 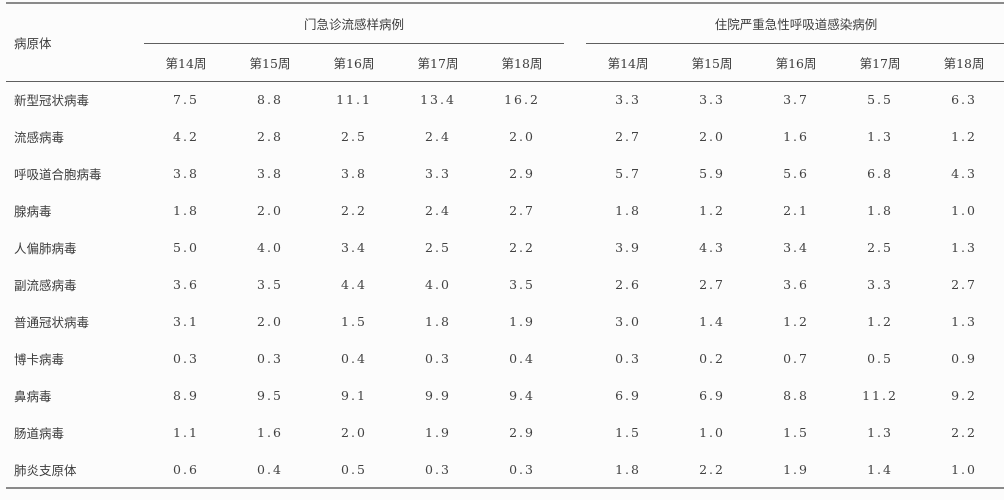 What do you see at coordinates (964, 395) in the screenshot?
I see `value-cell: 9.2` at bounding box center [964, 395].